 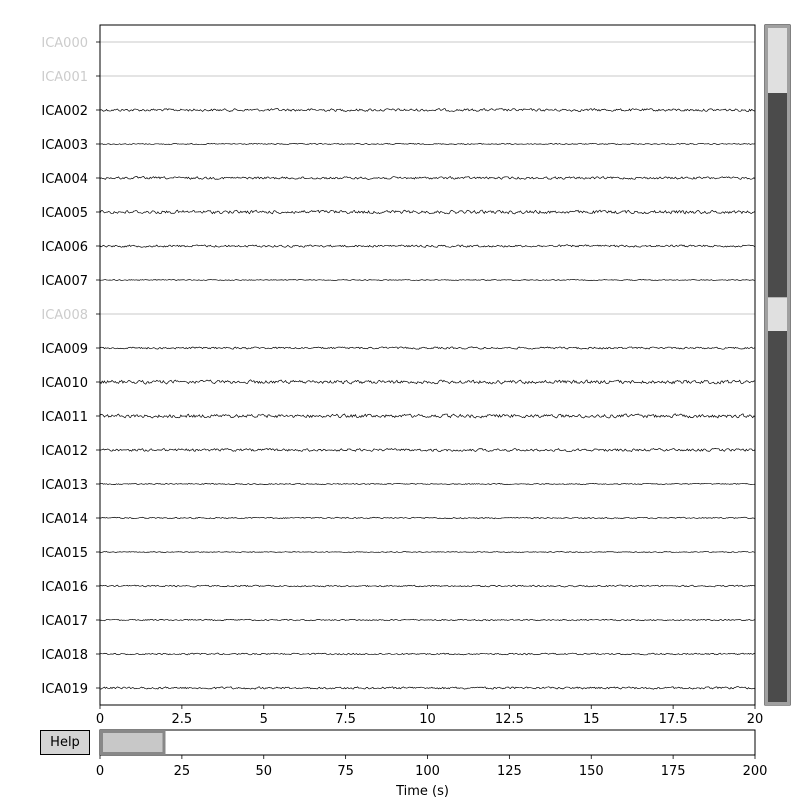 What do you see at coordinates (64, 519) in the screenshot?
I see `channel-label-ica014: ICA014` at bounding box center [64, 519].